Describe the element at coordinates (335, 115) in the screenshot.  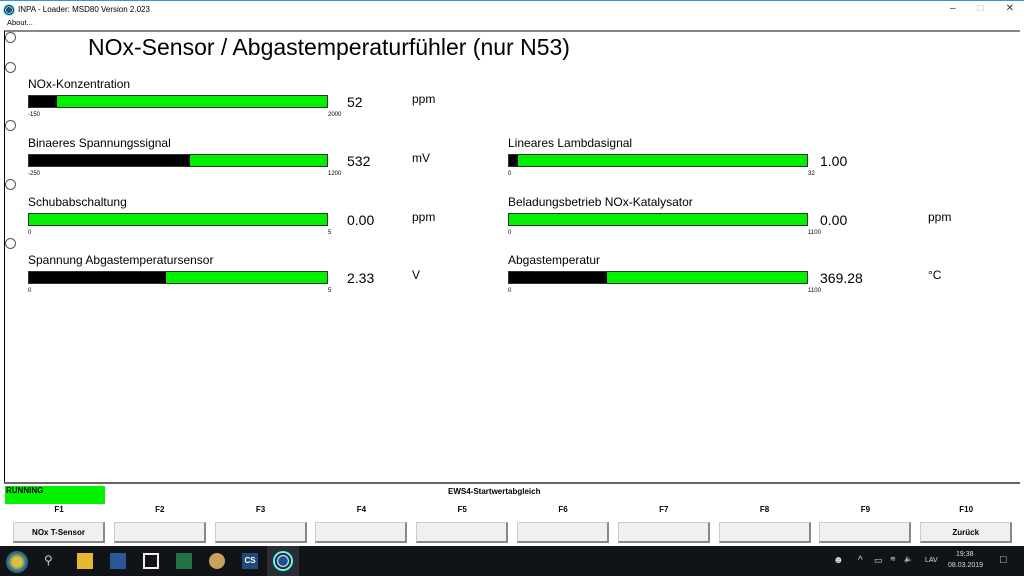
I see `gauge-max: 2000` at that location.